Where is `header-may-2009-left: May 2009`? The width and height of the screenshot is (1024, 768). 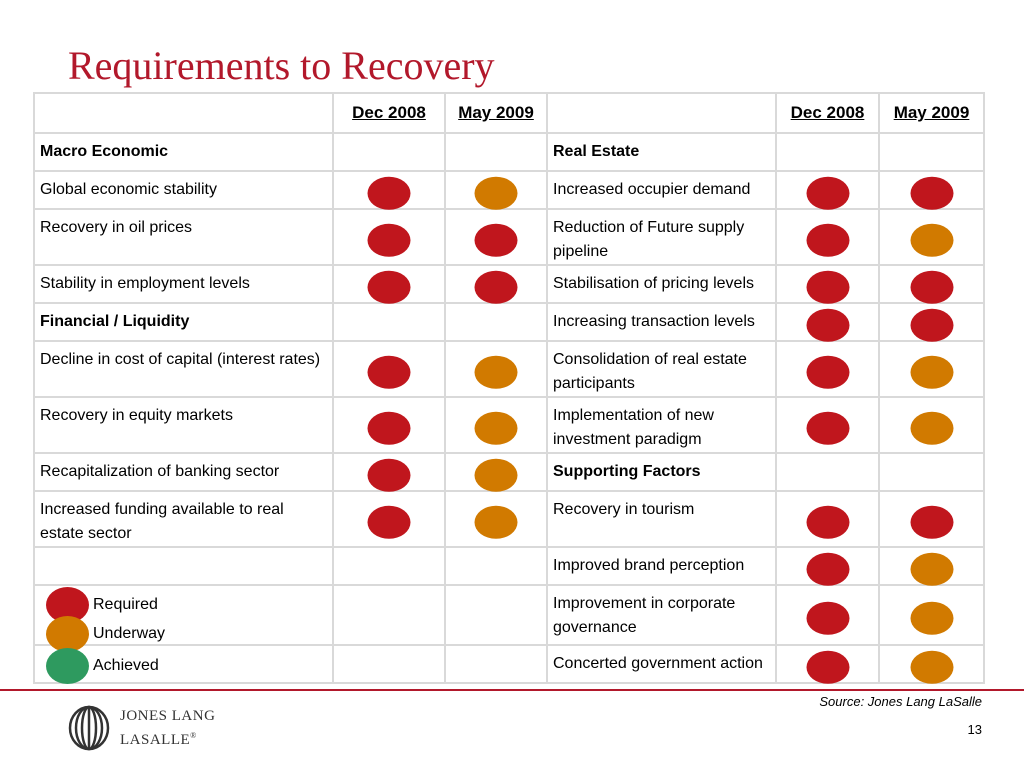 header-may-2009-left: May 2009 is located at coordinates (496, 113).